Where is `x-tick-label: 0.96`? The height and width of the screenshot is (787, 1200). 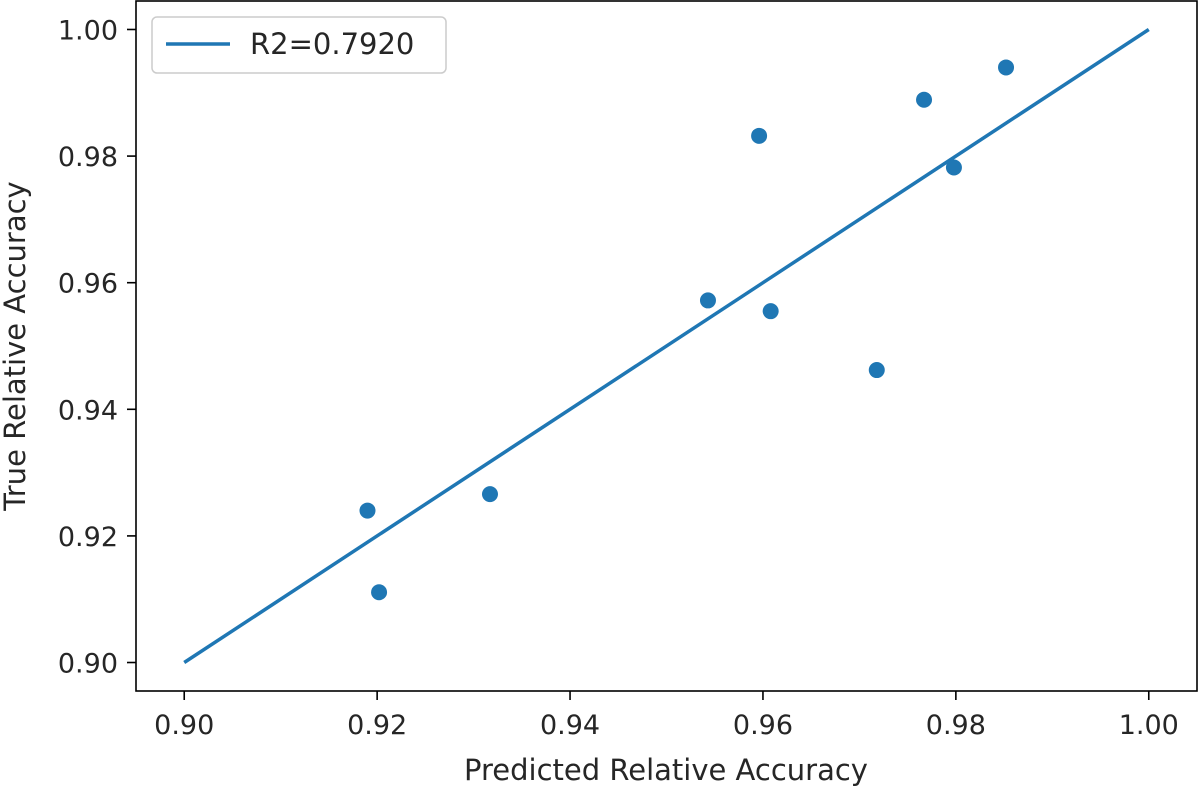
x-tick-label: 0.96 is located at coordinates (763, 725).